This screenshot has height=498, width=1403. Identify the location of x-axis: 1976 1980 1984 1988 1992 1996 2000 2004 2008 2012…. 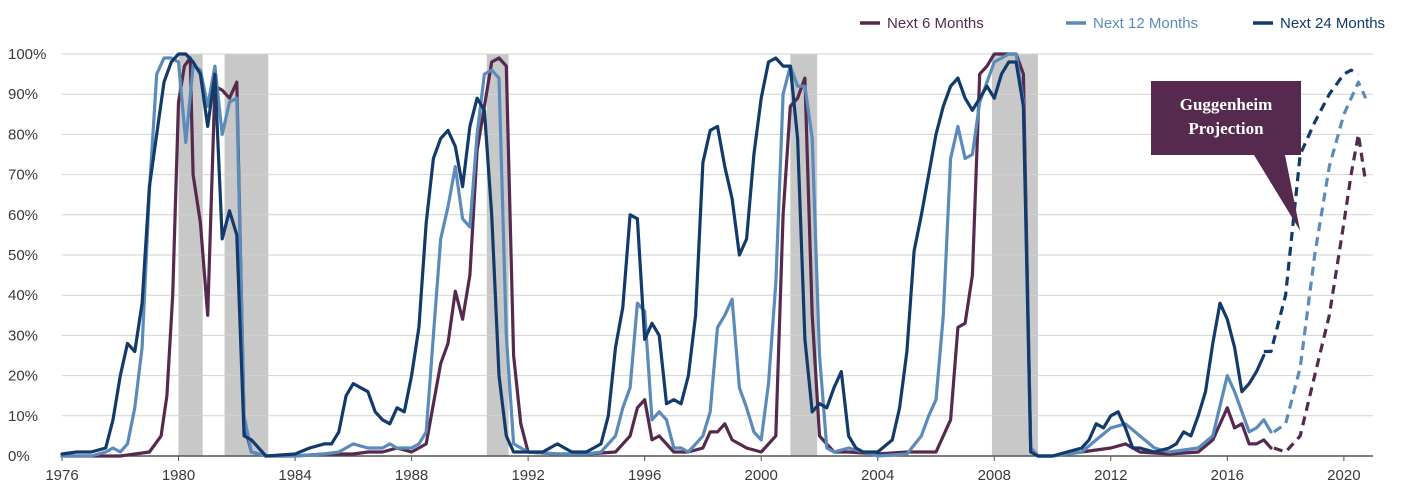
(709, 469).